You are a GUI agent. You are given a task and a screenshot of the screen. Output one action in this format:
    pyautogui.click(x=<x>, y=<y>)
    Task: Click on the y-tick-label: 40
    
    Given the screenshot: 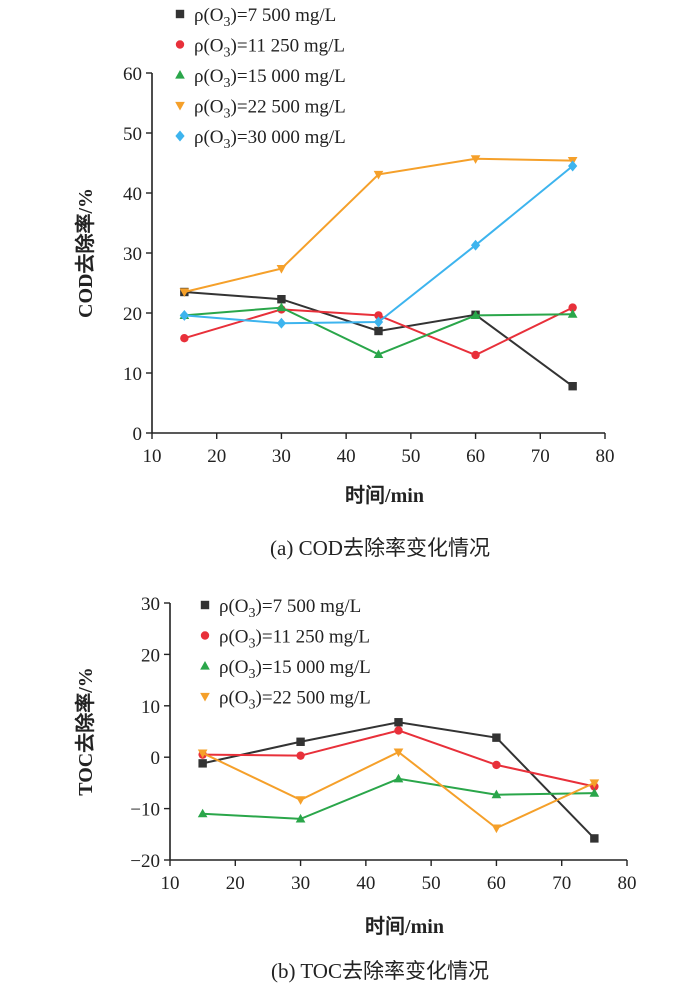 What is the action you would take?
    pyautogui.click(x=132, y=194)
    